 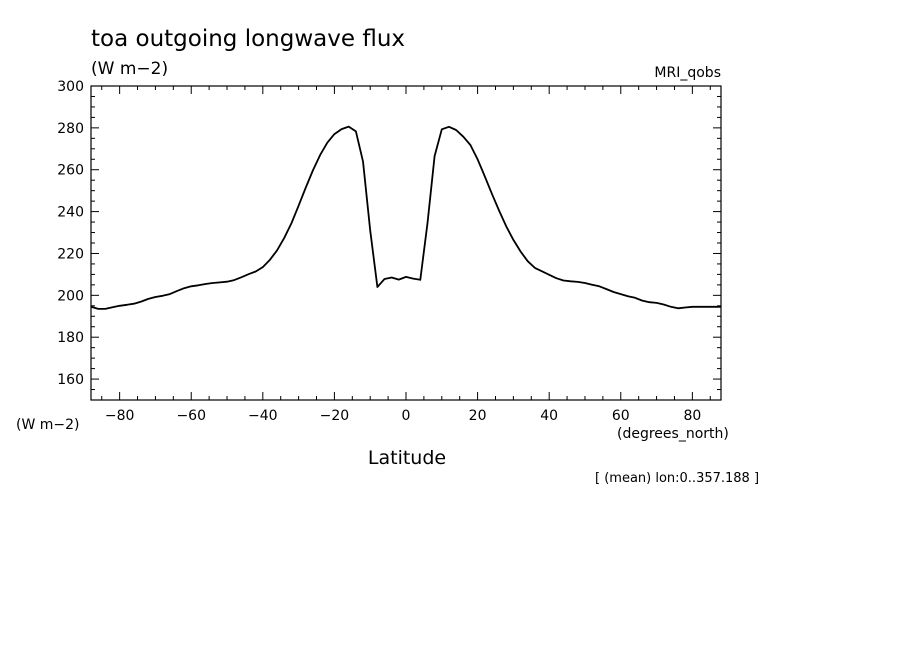 I want to click on y-tick-label: 220, so click(x=70, y=254).